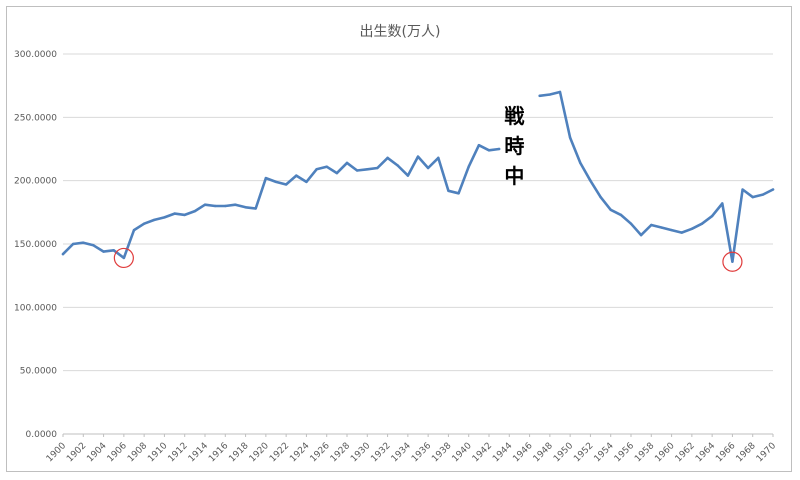 The image size is (800, 480). Describe the element at coordinates (35, 245) in the screenshot. I see `y-tick-label: 150.0000` at that location.